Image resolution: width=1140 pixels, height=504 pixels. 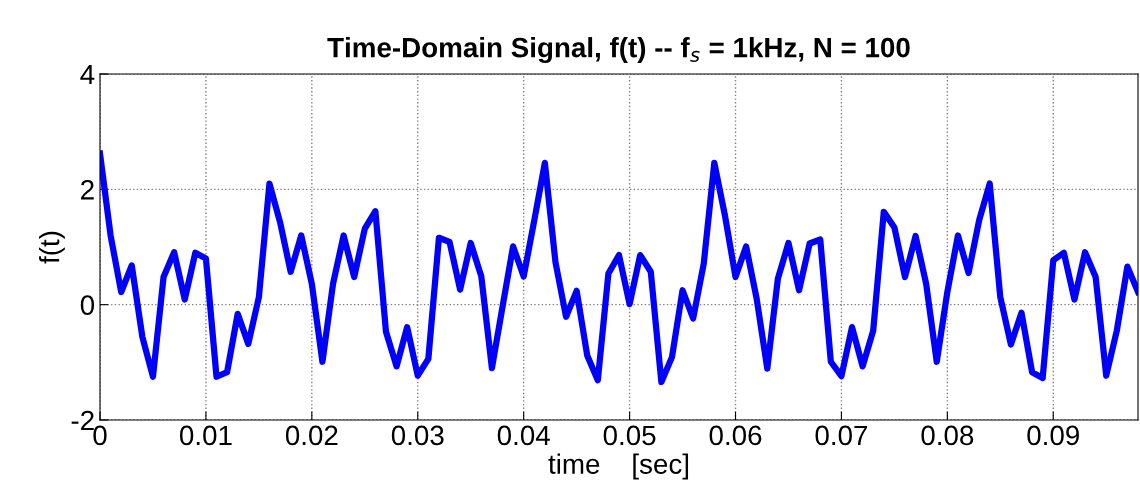 I want to click on y-tick-label: 0, so click(x=87, y=305).